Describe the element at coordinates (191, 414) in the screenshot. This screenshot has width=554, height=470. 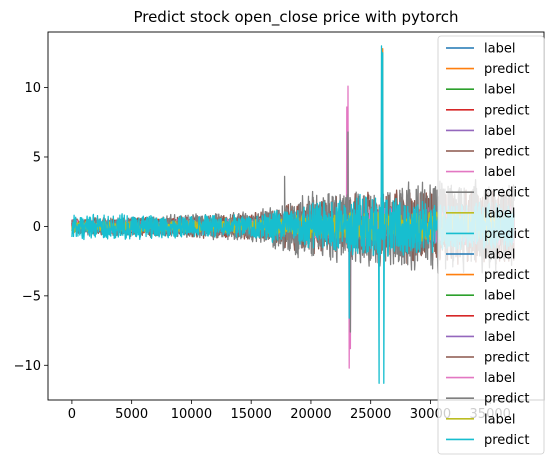
I see `x-tick-label: 10000` at that location.